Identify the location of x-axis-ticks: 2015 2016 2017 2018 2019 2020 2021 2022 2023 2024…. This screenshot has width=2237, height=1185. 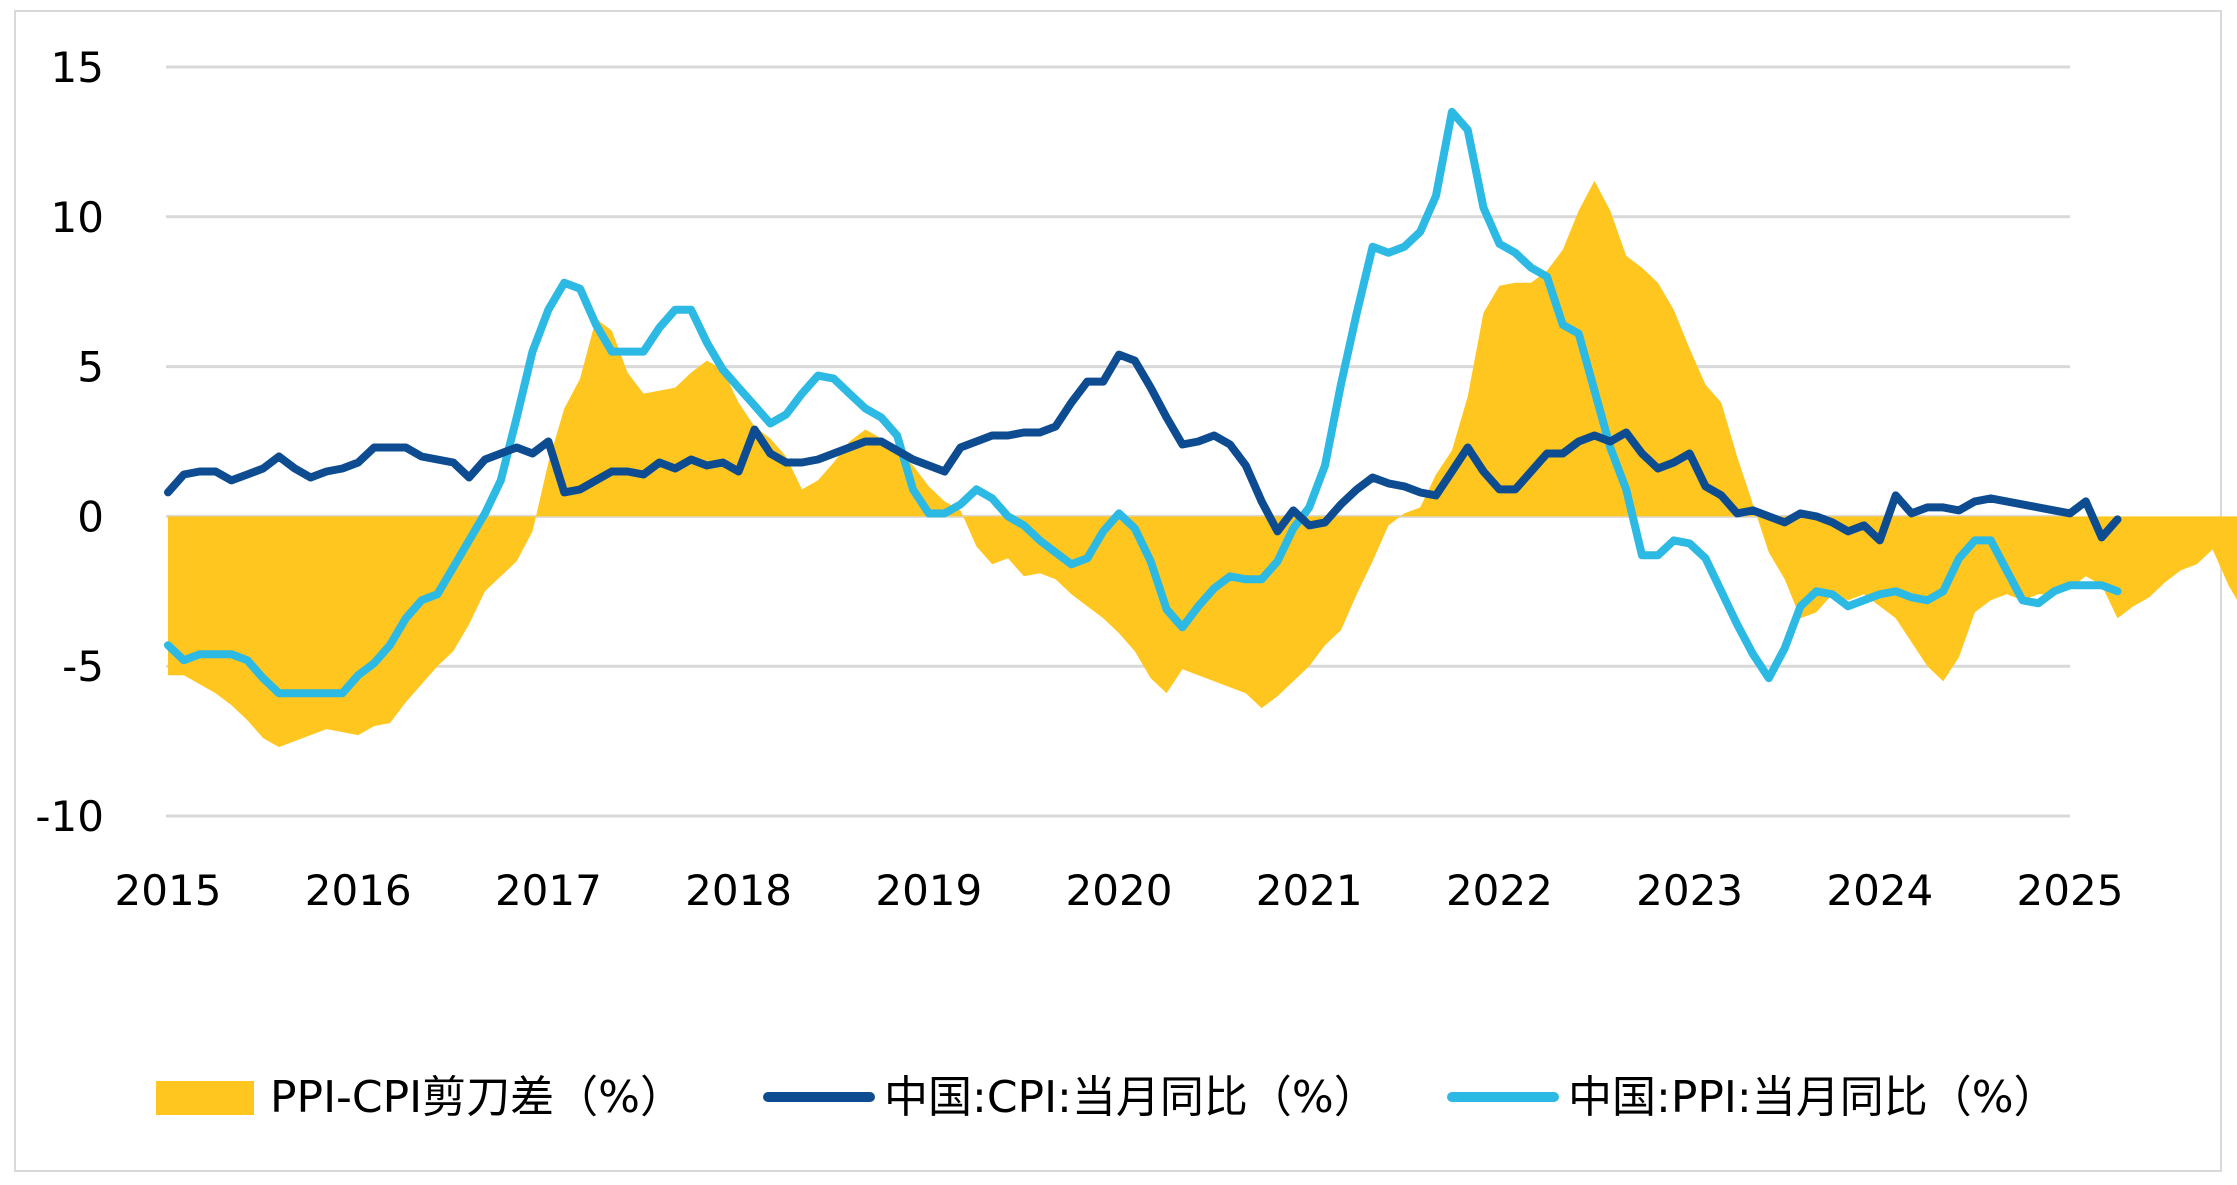
(1119, 890).